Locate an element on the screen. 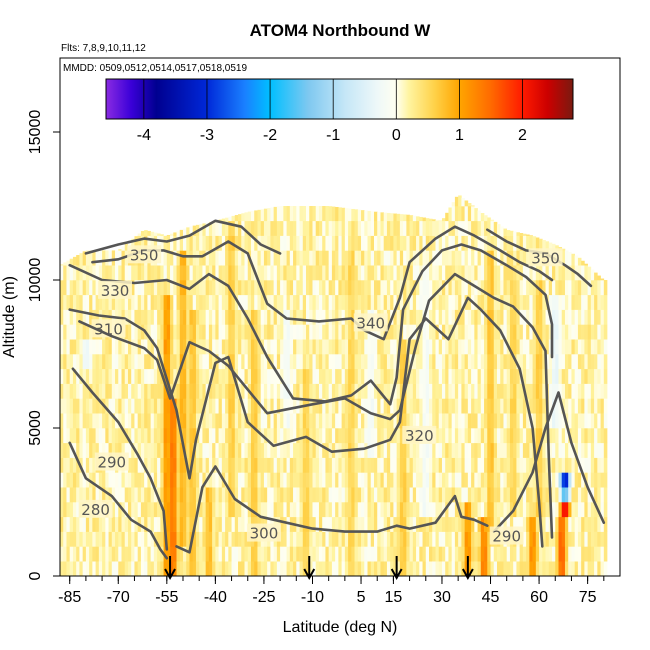 This screenshot has width=650, height=650. y-axis-label: Altitude (m) is located at coordinates (9, 317).